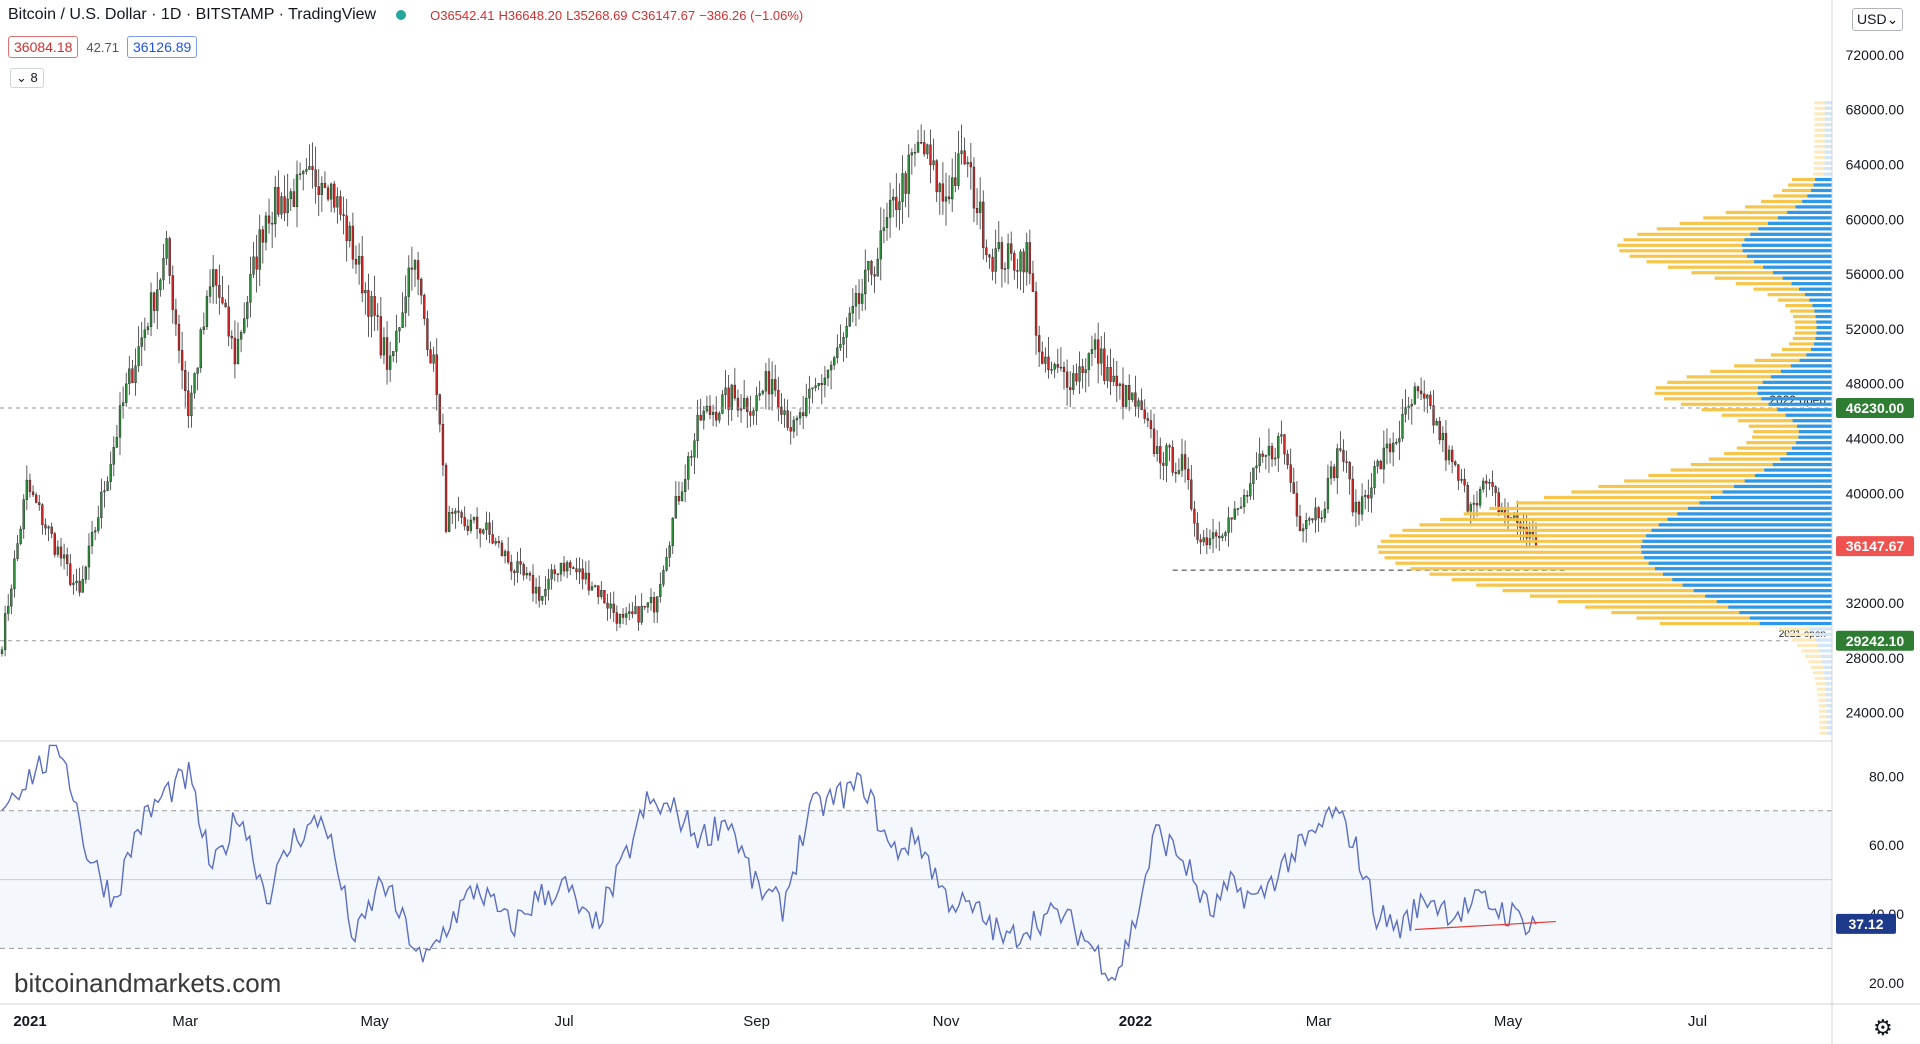 The image size is (1920, 1044). Describe the element at coordinates (43, 47) in the screenshot. I see `bid-badge: 36084.18` at that location.